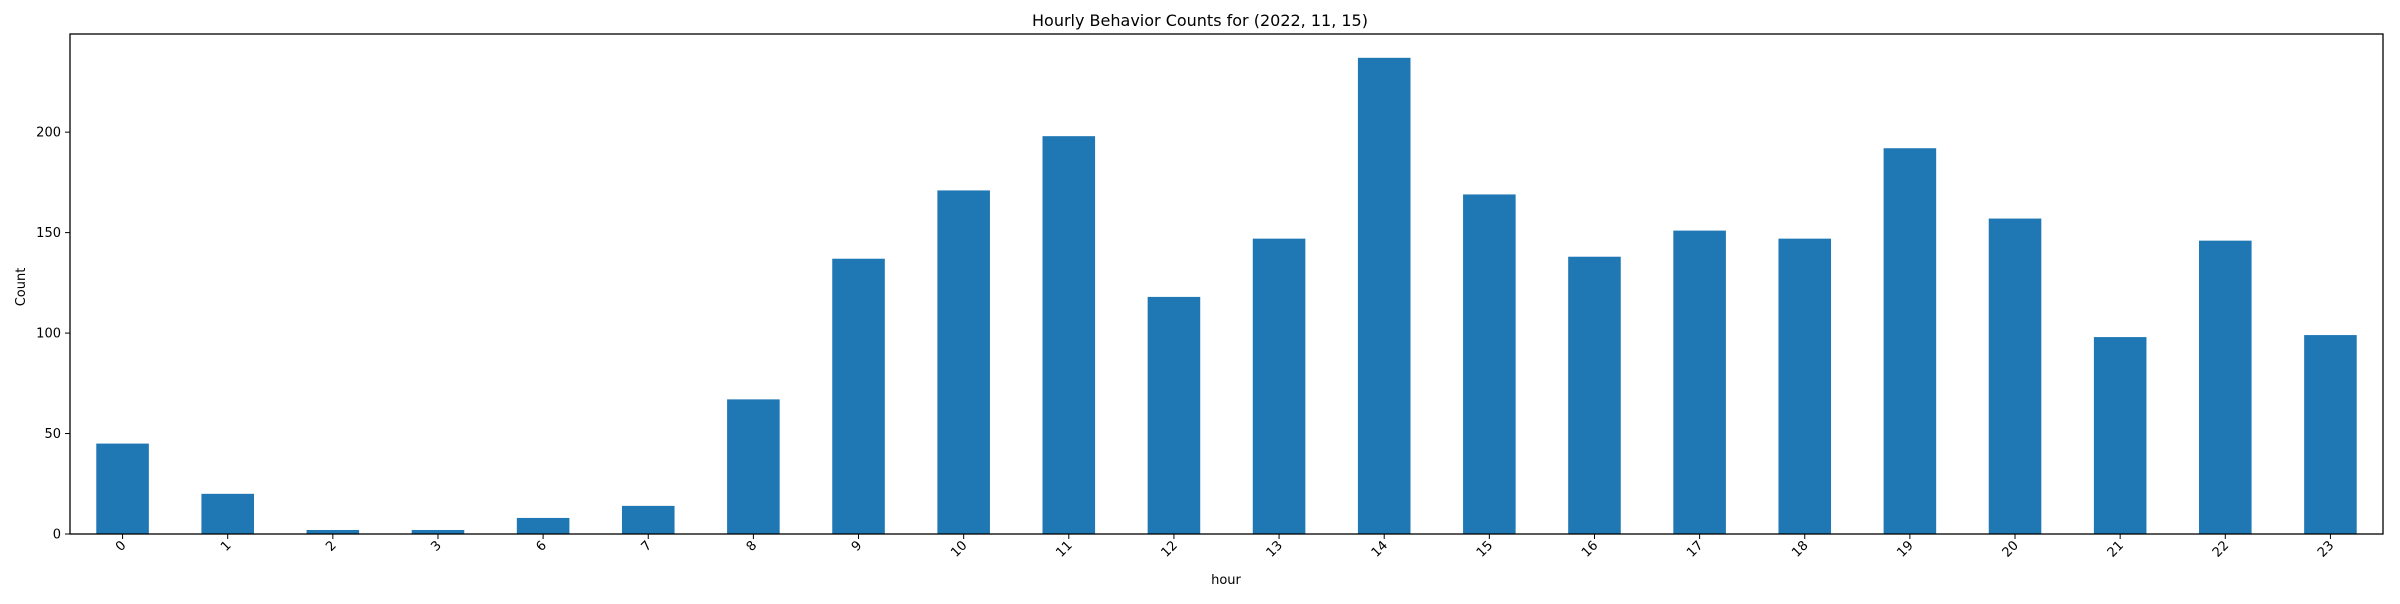  What do you see at coordinates (1225, 547) in the screenshot?
I see `x-axis-ticks: 0 1 2 3 6 7 8 9 10 11 12 13 14 15 16 17 18 19 20 21 22 23` at bounding box center [1225, 547].